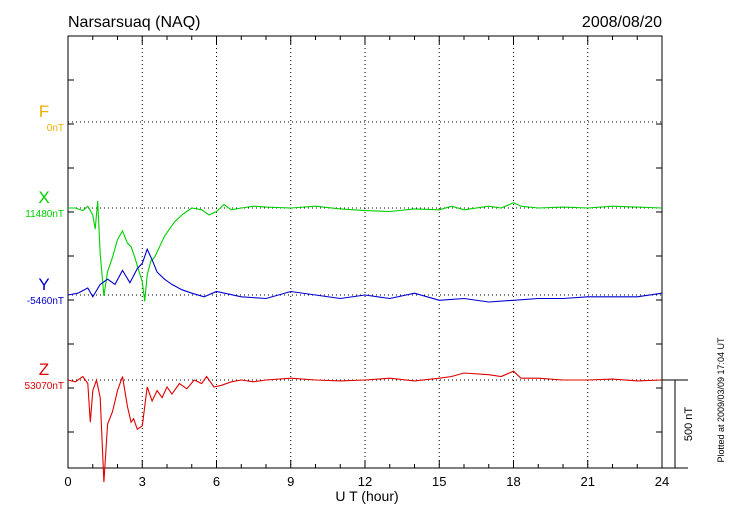  What do you see at coordinates (678, 424) in the screenshot?
I see `scale-bar: 500 nT` at bounding box center [678, 424].